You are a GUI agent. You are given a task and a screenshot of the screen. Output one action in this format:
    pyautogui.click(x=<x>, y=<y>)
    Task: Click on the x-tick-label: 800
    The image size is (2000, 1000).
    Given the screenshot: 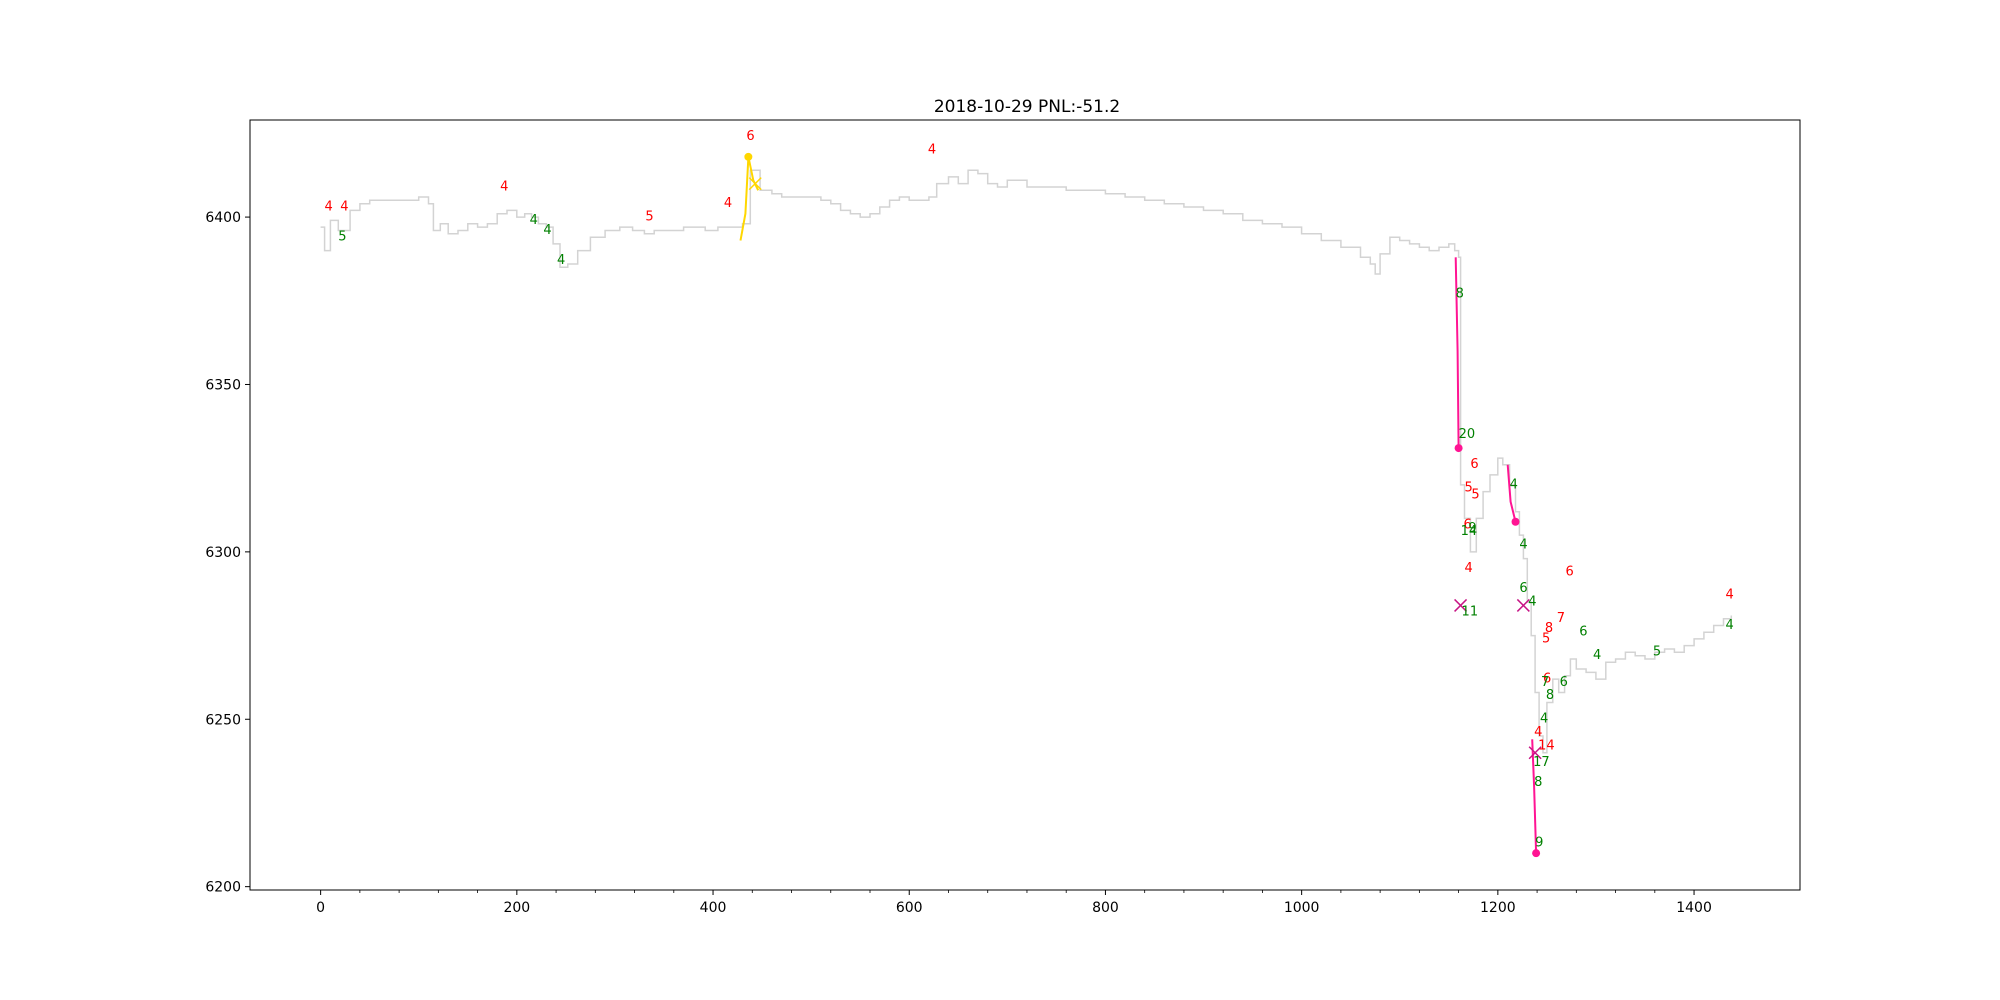 What is the action you would take?
    pyautogui.click(x=1105, y=908)
    